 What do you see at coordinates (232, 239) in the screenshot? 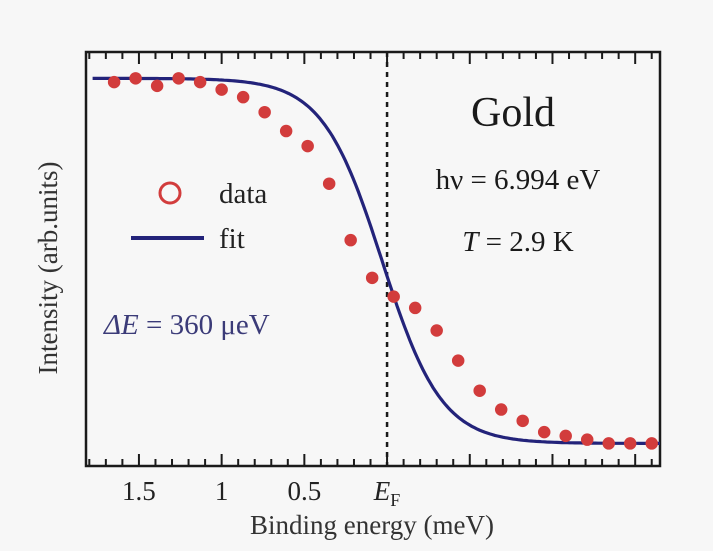
I see `legend-fit-label: fit` at bounding box center [232, 239].